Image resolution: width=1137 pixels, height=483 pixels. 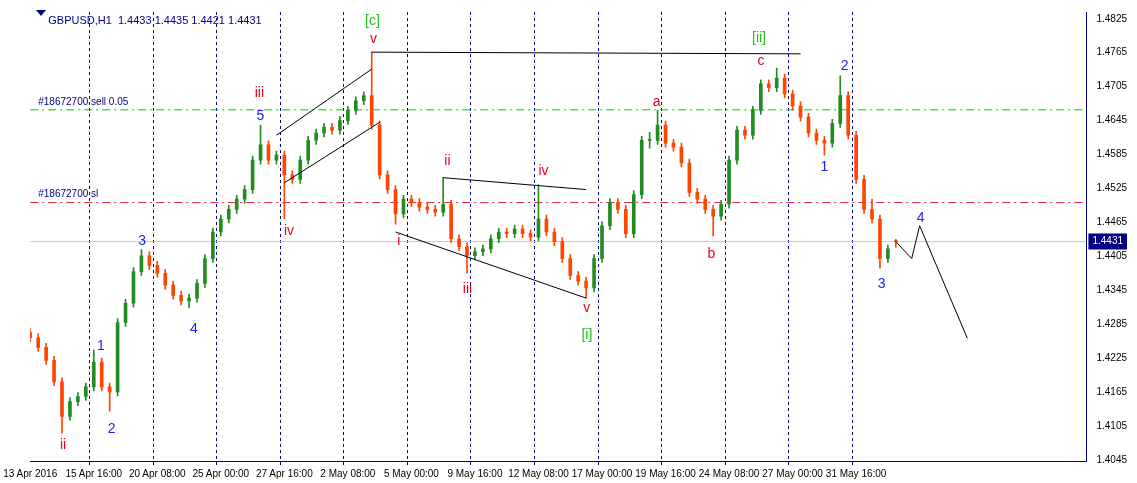 I want to click on x-tick-label: 12 May 08:00, so click(x=539, y=473).